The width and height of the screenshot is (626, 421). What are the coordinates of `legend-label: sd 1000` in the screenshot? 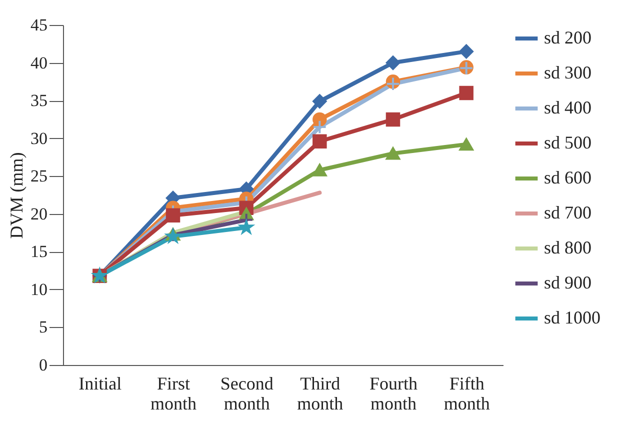 It's located at (572, 318).